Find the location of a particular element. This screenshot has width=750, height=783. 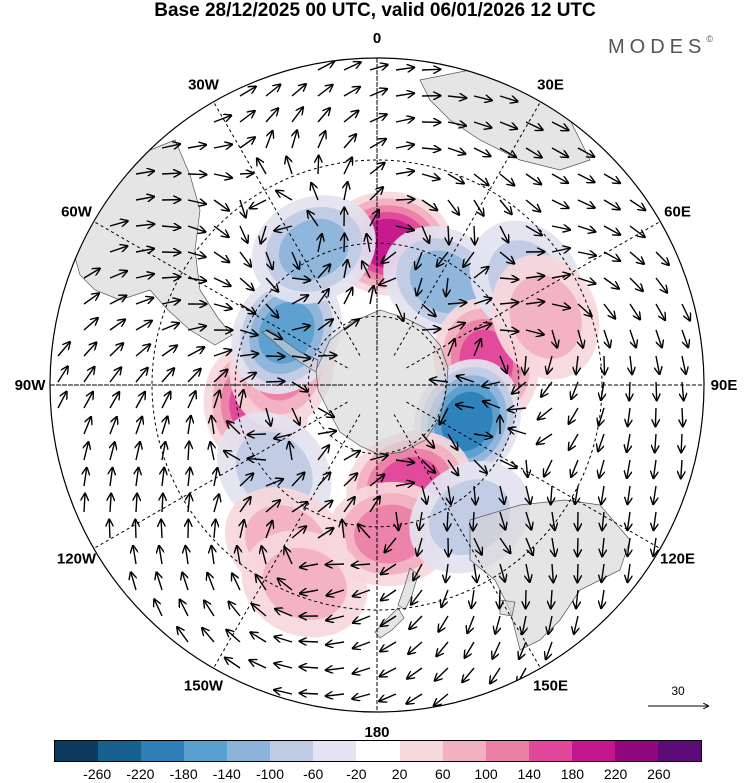

colorbar is located at coordinates (378, 751).